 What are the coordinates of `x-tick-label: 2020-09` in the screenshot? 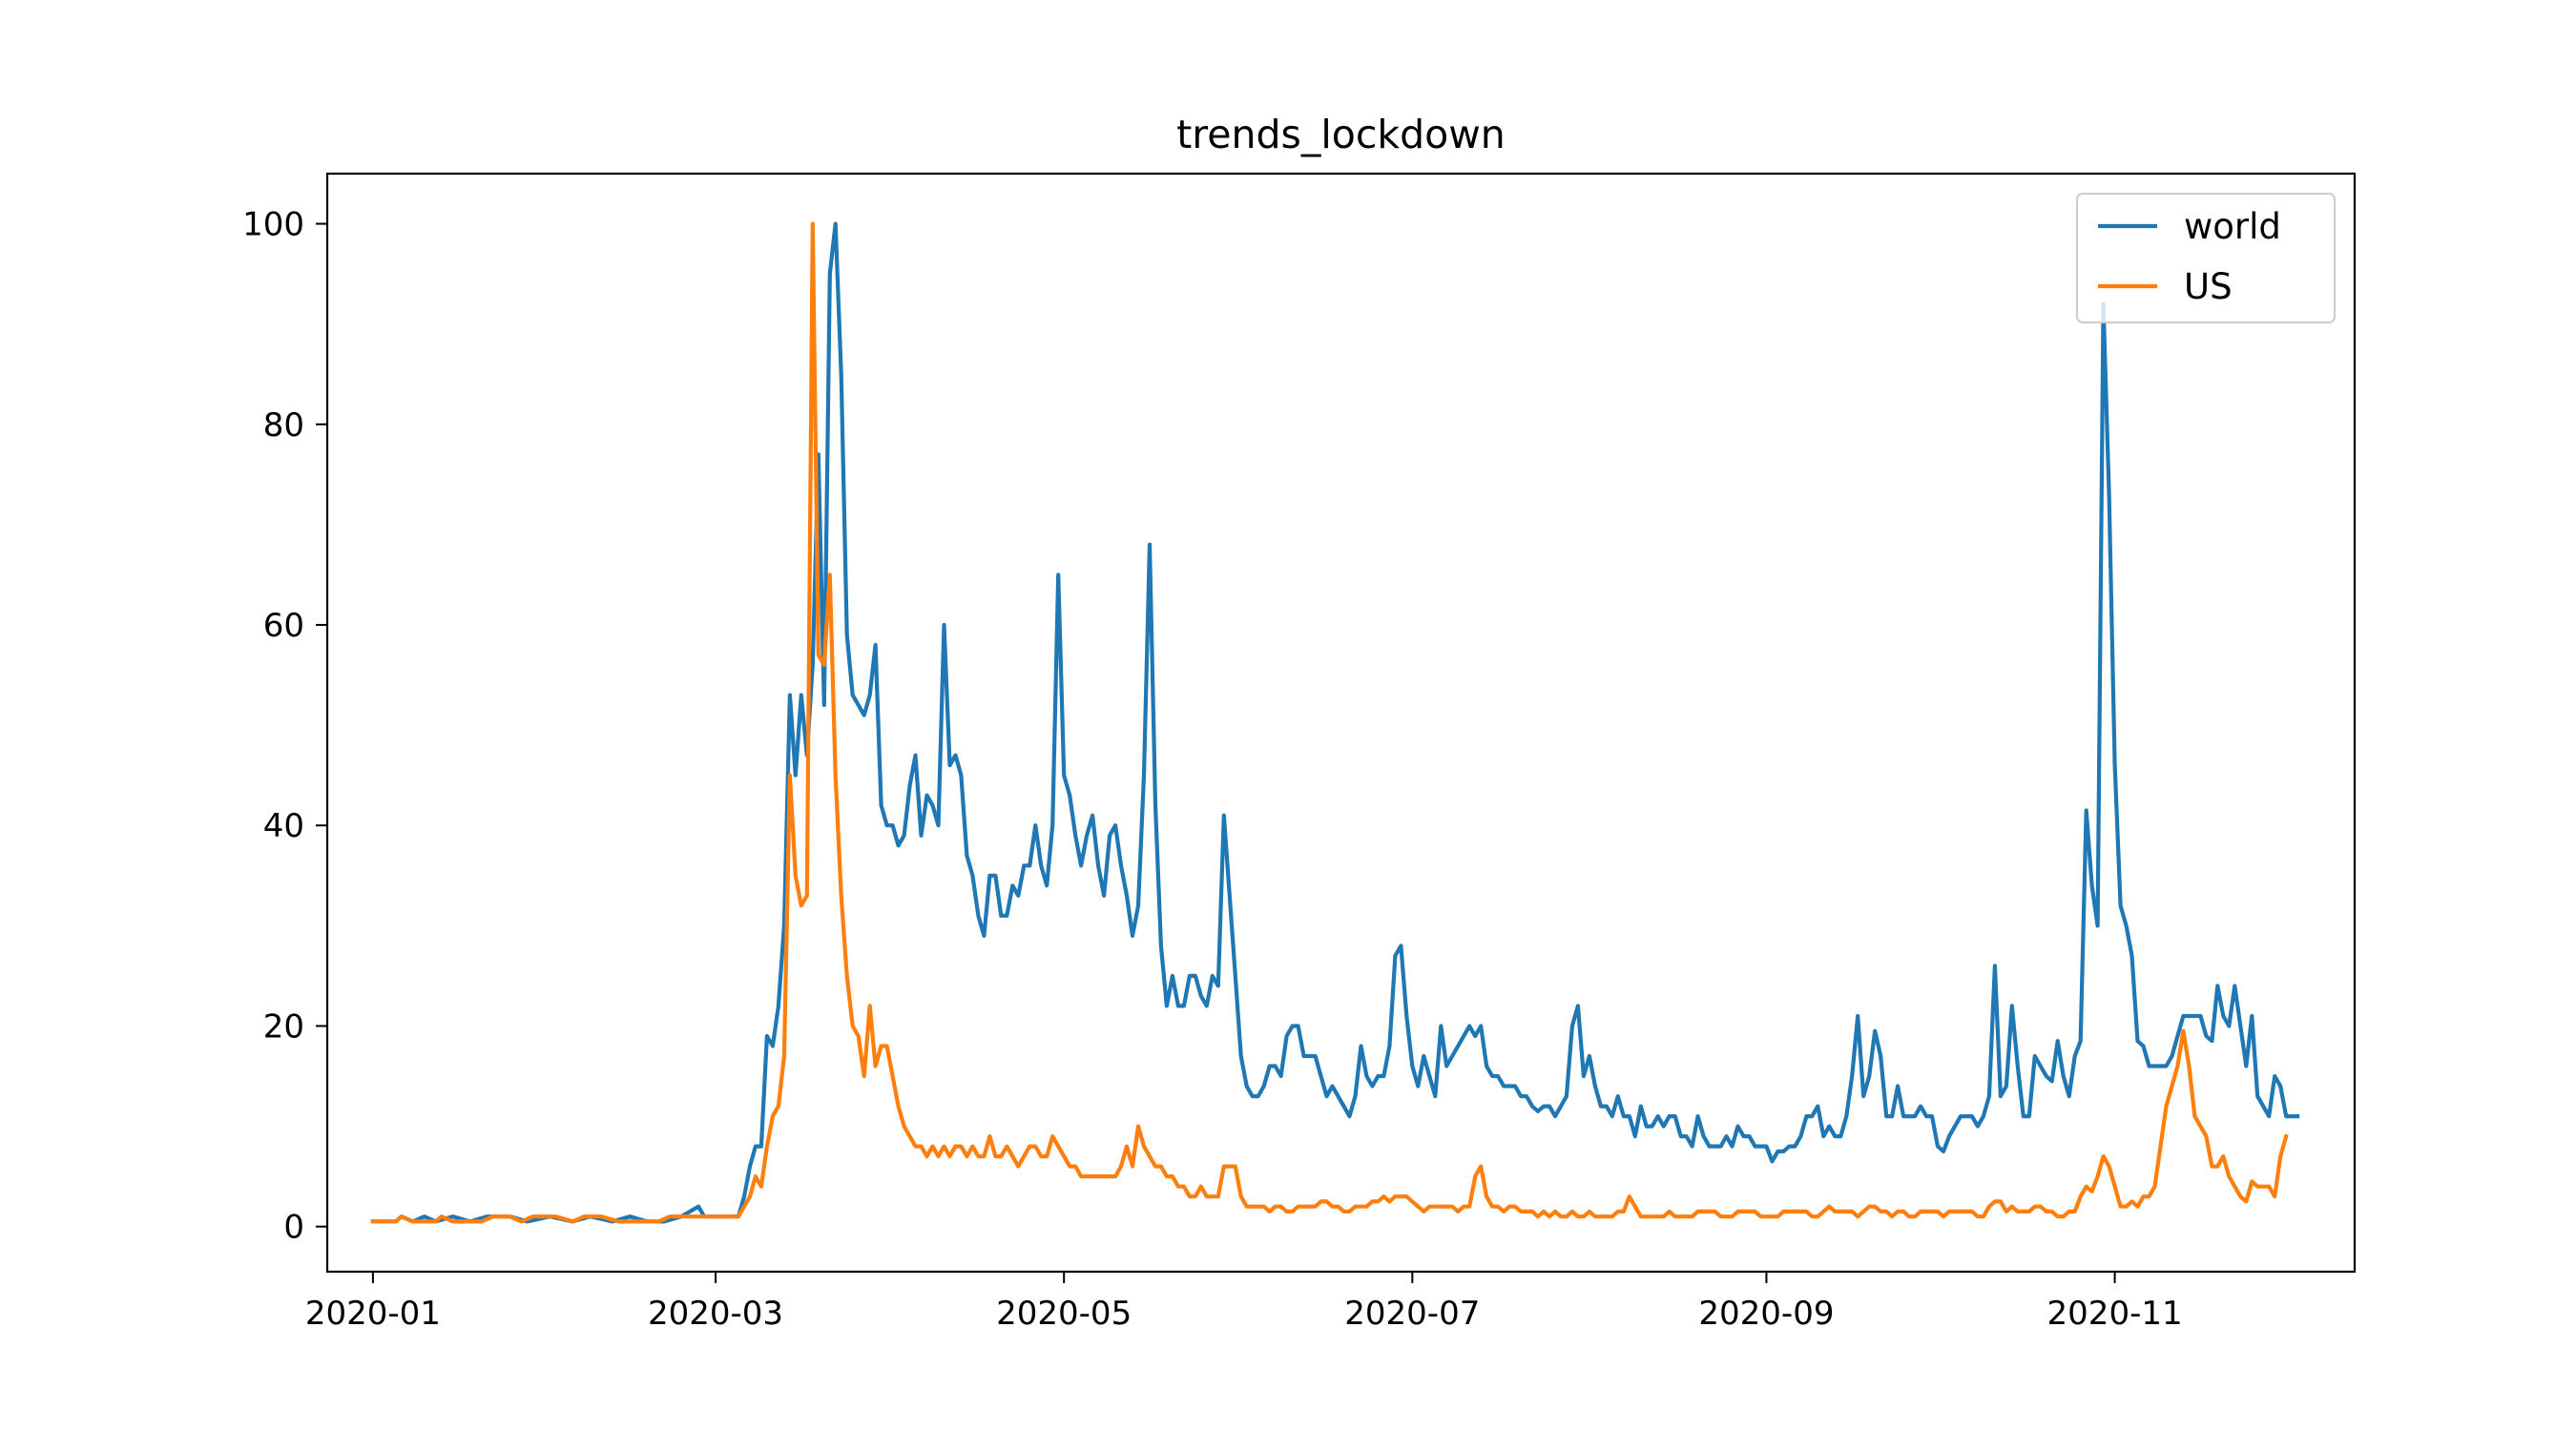 It's located at (1766, 1314).